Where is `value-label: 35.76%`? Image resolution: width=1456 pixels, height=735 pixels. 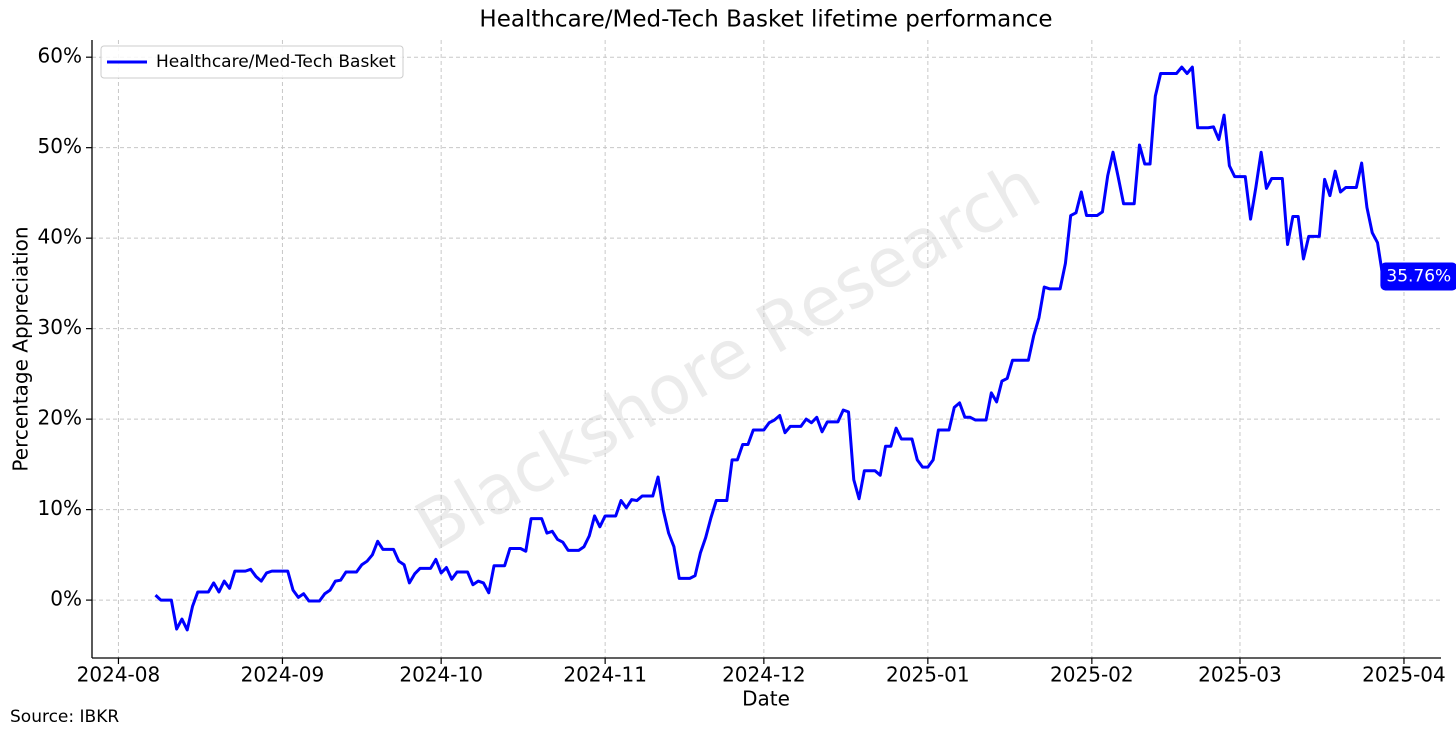 value-label: 35.76% is located at coordinates (1418, 277).